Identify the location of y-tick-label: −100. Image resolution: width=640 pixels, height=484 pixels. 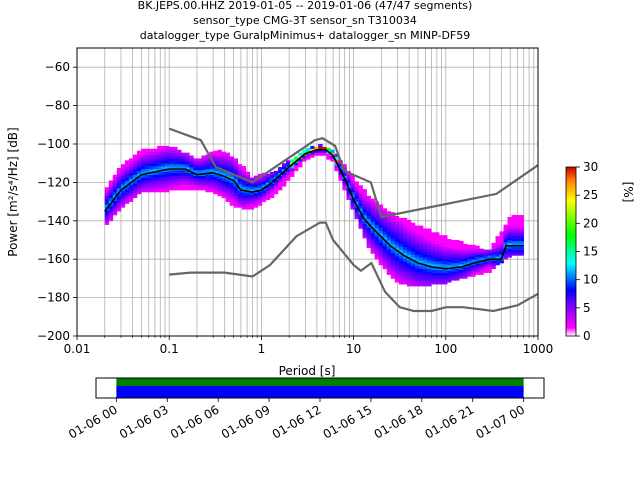
(53, 144).